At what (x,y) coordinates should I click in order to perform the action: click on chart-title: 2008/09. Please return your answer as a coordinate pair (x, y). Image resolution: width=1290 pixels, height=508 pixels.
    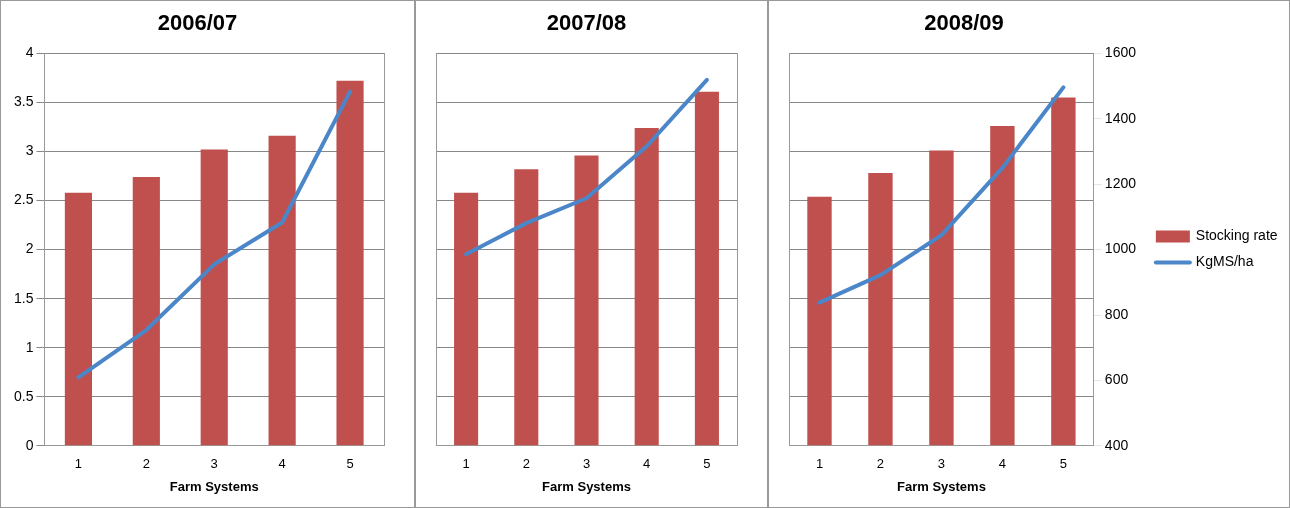
    Looking at the image, I should click on (964, 23).